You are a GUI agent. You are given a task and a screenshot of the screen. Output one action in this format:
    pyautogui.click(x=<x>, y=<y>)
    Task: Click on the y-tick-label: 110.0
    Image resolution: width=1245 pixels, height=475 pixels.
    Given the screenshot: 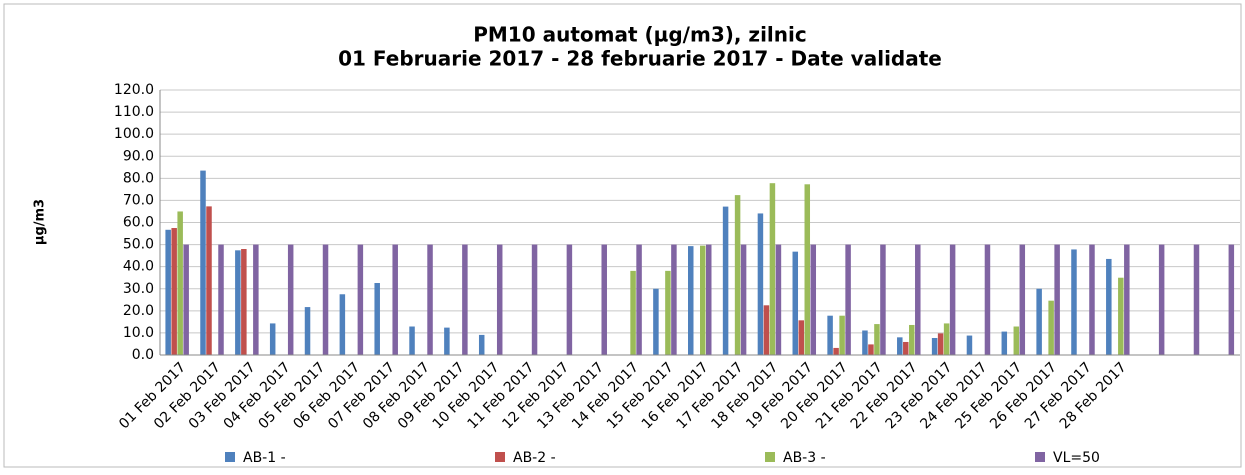 What is the action you would take?
    pyautogui.click(x=134, y=112)
    